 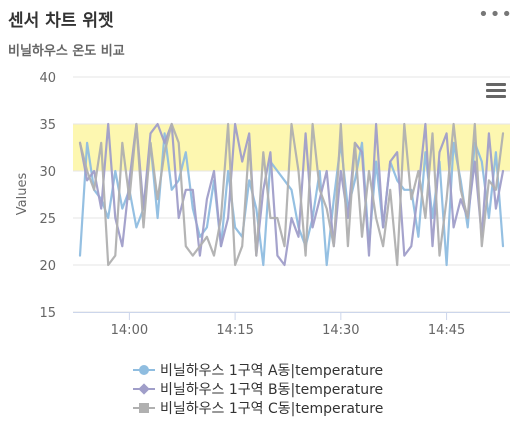 What do you see at coordinates (340, 330) in the screenshot?
I see `x-tick-label: 14:30` at bounding box center [340, 330].